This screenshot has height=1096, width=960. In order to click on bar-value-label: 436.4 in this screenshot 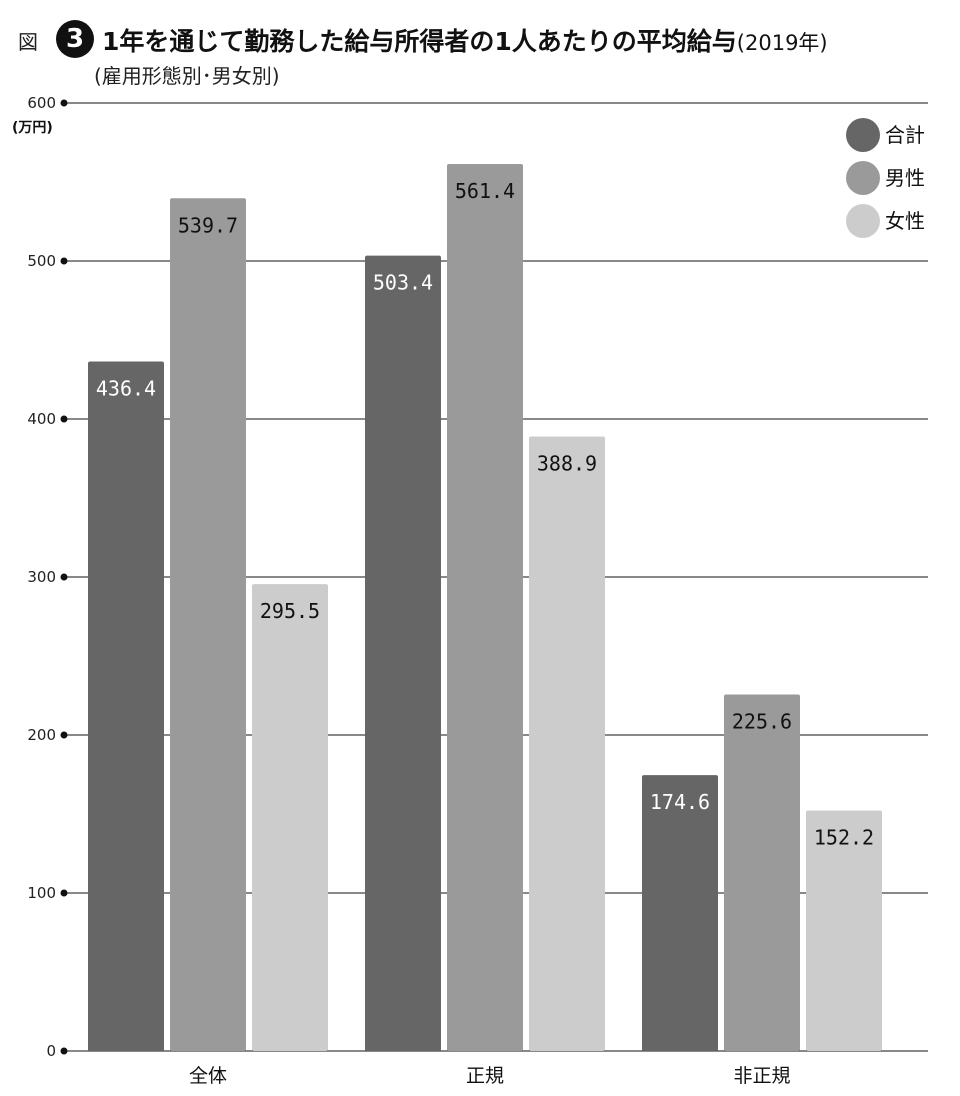, I will do `click(126, 388)`.